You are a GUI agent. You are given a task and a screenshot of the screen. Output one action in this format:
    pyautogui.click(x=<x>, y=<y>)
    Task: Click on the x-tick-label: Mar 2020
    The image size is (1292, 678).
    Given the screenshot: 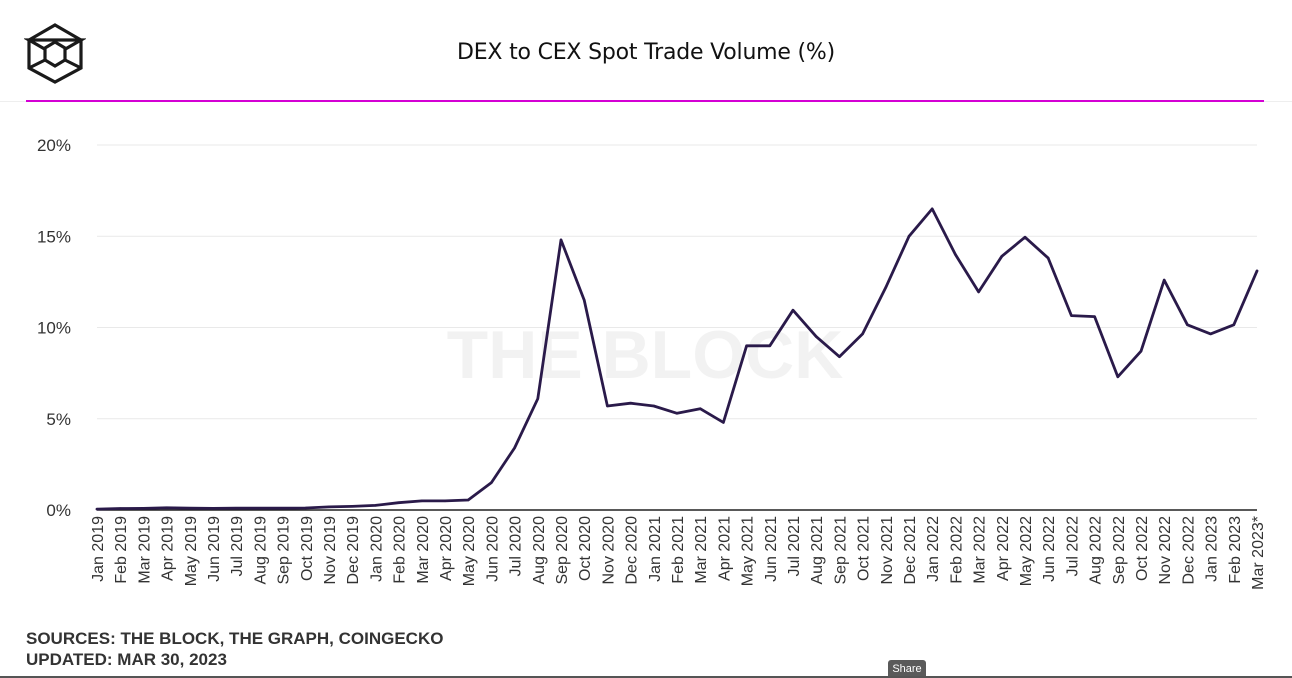 What is the action you would take?
    pyautogui.click(x=423, y=550)
    